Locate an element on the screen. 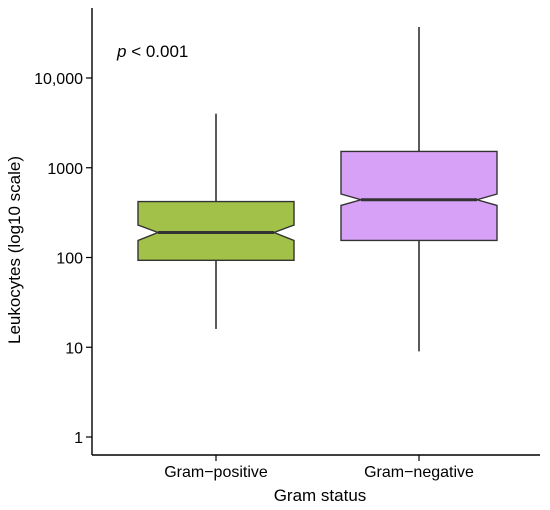 The image size is (550, 510). p-value-text: < 0.001 is located at coordinates (157, 51).